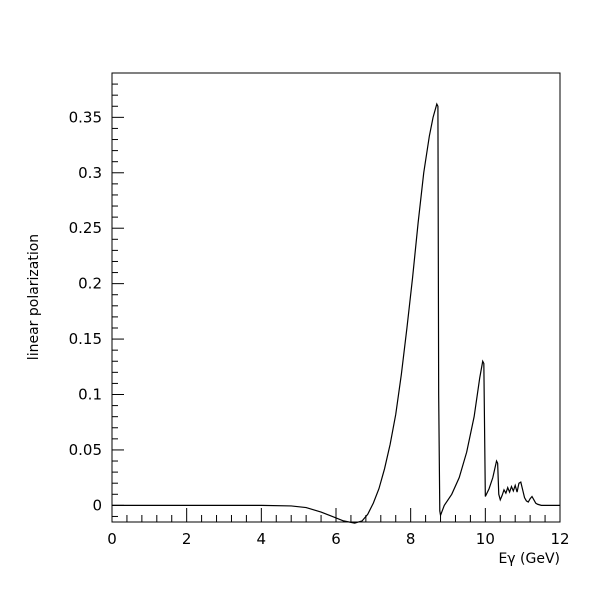 The height and width of the screenshot is (600, 600). I want to click on x-tick-label: 8, so click(411, 539).